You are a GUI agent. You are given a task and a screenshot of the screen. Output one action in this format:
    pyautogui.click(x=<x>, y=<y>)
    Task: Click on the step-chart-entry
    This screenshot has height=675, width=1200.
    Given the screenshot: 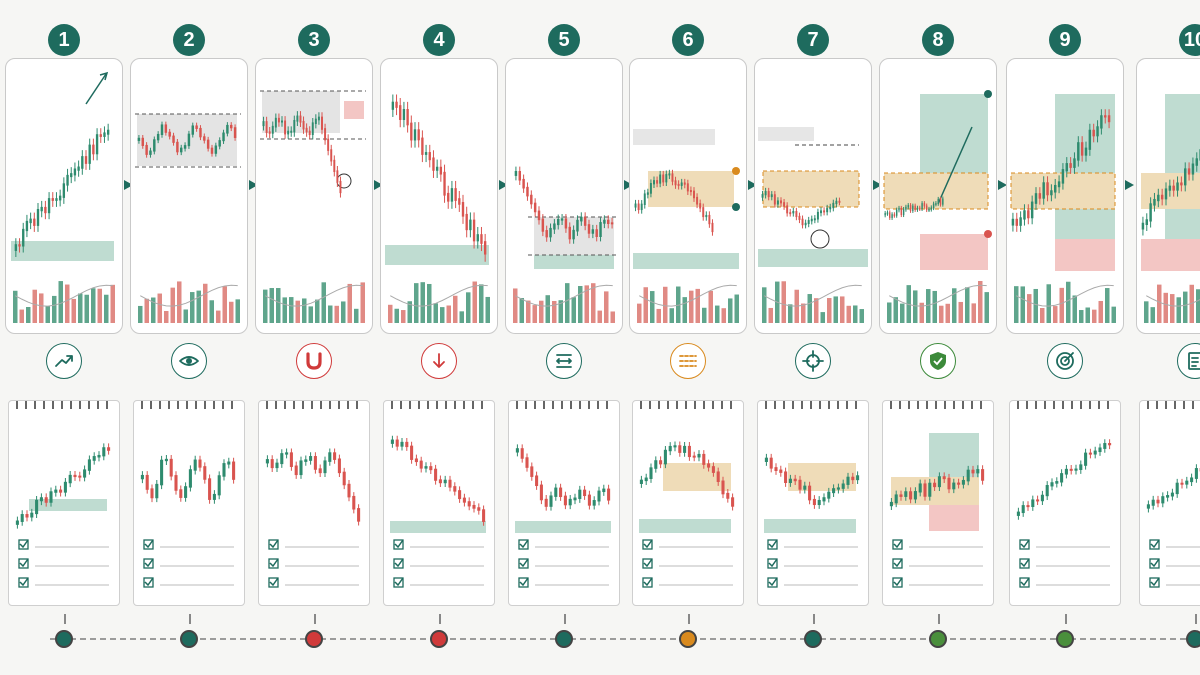 What is the action you would take?
    pyautogui.click(x=813, y=225)
    